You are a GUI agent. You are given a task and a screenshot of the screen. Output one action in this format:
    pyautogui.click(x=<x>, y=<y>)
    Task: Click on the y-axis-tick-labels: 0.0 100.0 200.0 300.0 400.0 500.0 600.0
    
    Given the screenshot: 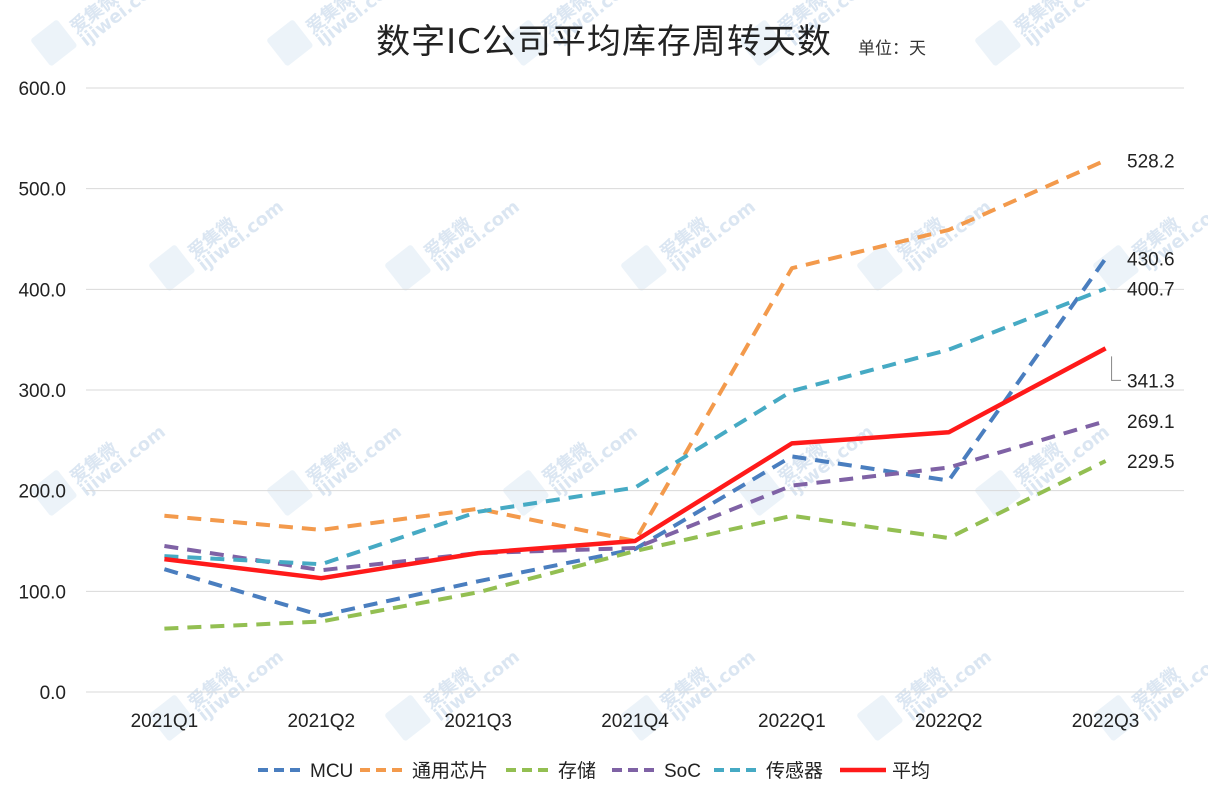 What is the action you would take?
    pyautogui.click(x=42, y=391)
    